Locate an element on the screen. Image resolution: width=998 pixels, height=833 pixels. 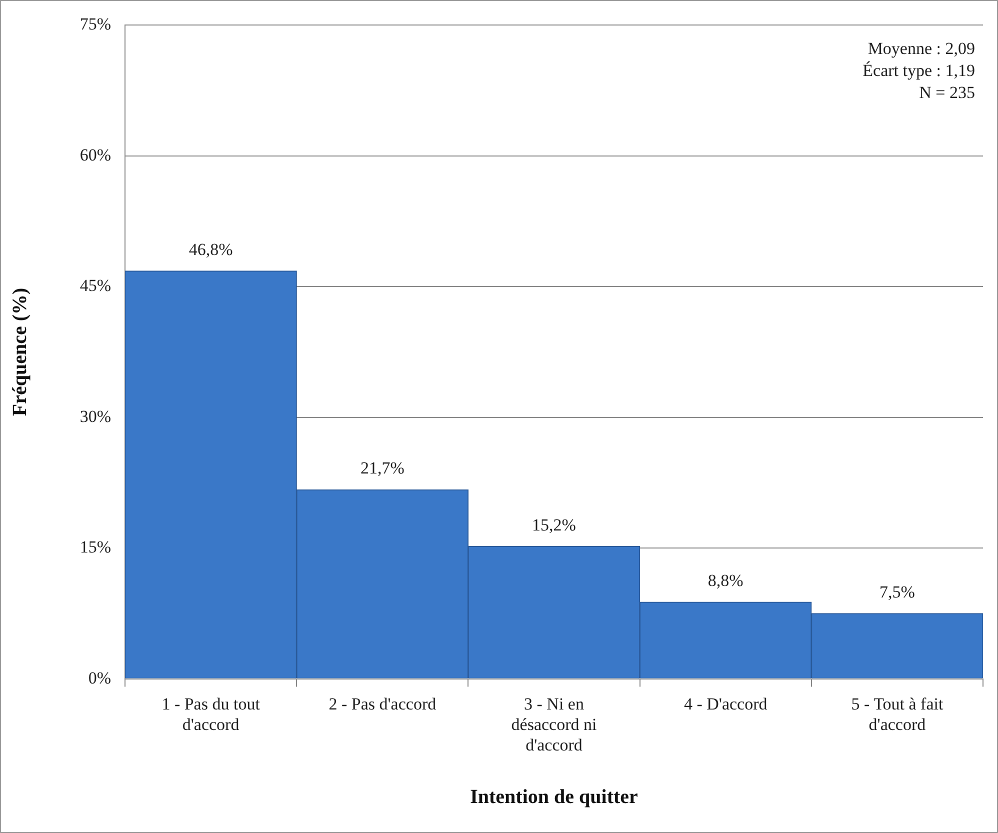
data-label: 7,5% is located at coordinates (897, 592).